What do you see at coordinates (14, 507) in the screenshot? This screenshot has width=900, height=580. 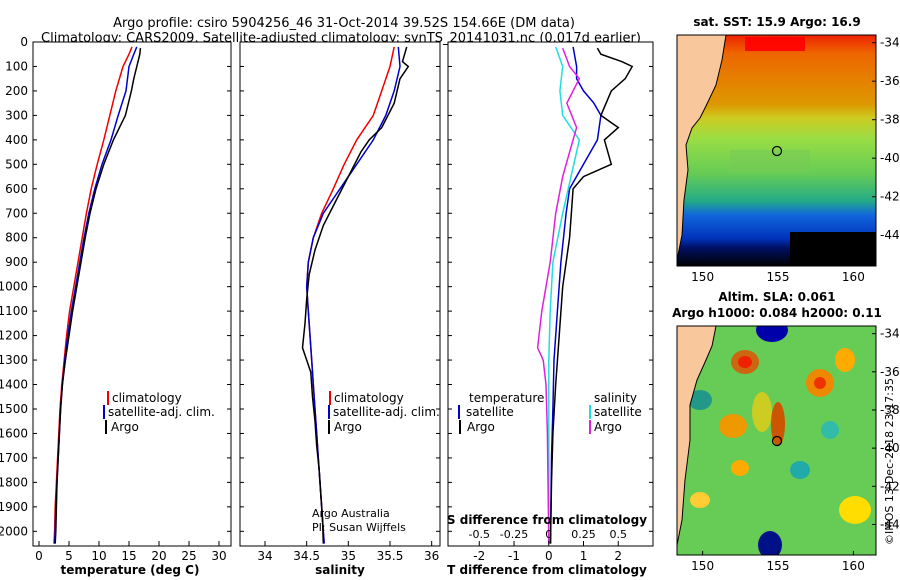 I see `depth-tick-label: 1900` at bounding box center [14, 507].